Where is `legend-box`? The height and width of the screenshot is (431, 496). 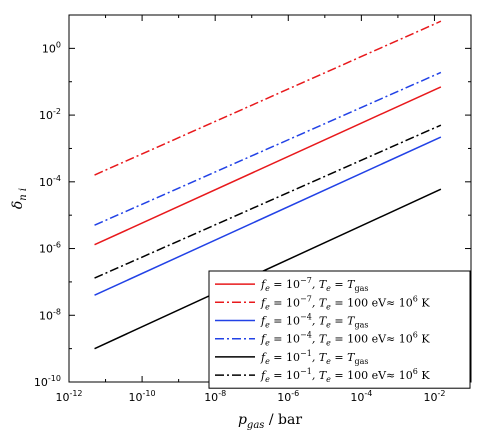 legend-box is located at coordinates (339, 329).